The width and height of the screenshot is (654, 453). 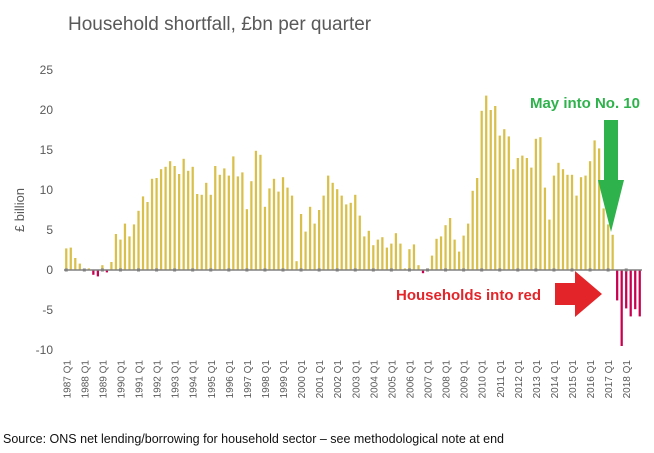 I want to click on x-tick-label: 2007 Q1, so click(x=429, y=379).